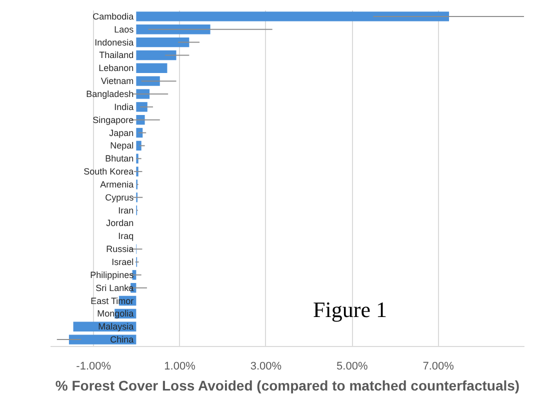 The height and width of the screenshot is (401, 541). What do you see at coordinates (121, 133) in the screenshot?
I see `y-tick-label: Japan` at bounding box center [121, 133].